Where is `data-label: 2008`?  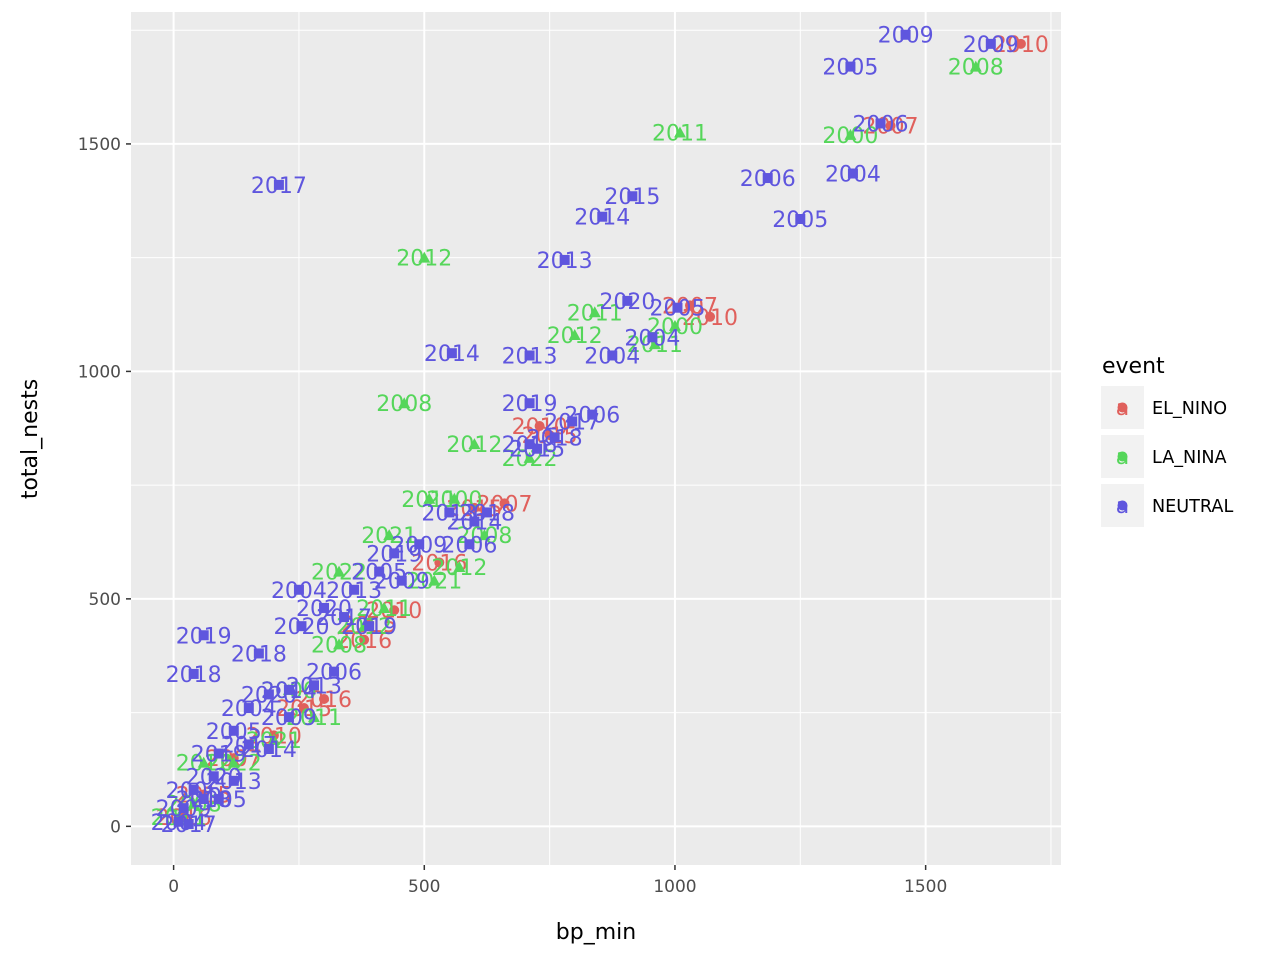 data-label: 2008 is located at coordinates (194, 805).